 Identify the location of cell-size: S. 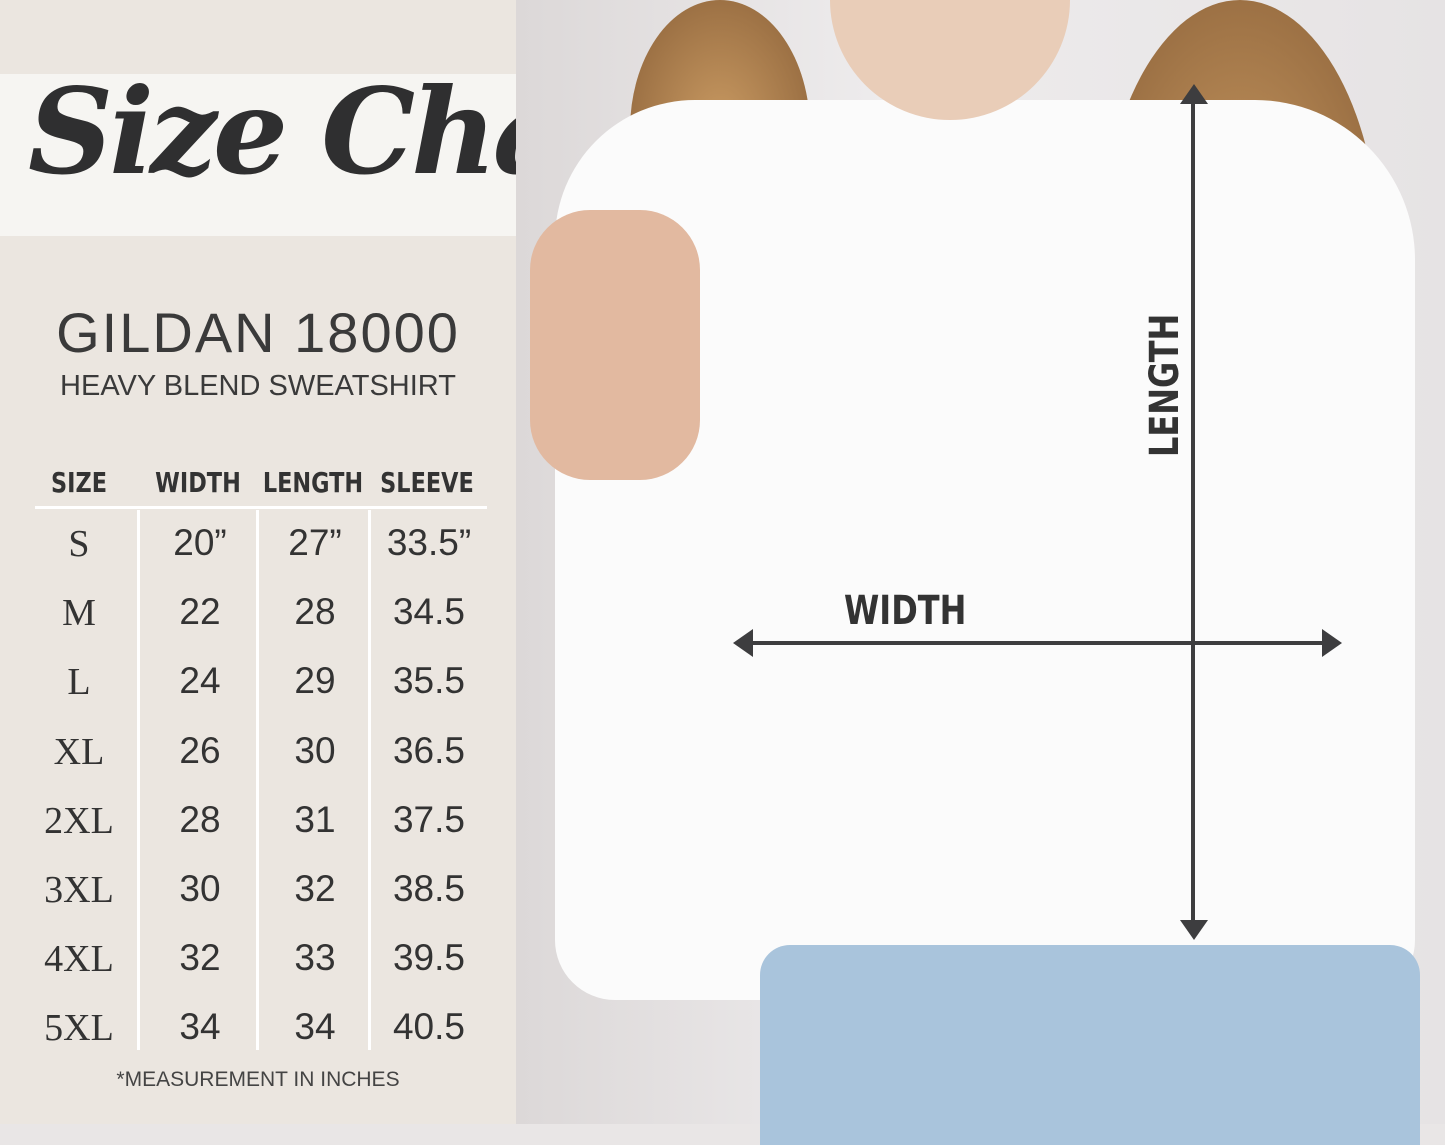
(79, 544).